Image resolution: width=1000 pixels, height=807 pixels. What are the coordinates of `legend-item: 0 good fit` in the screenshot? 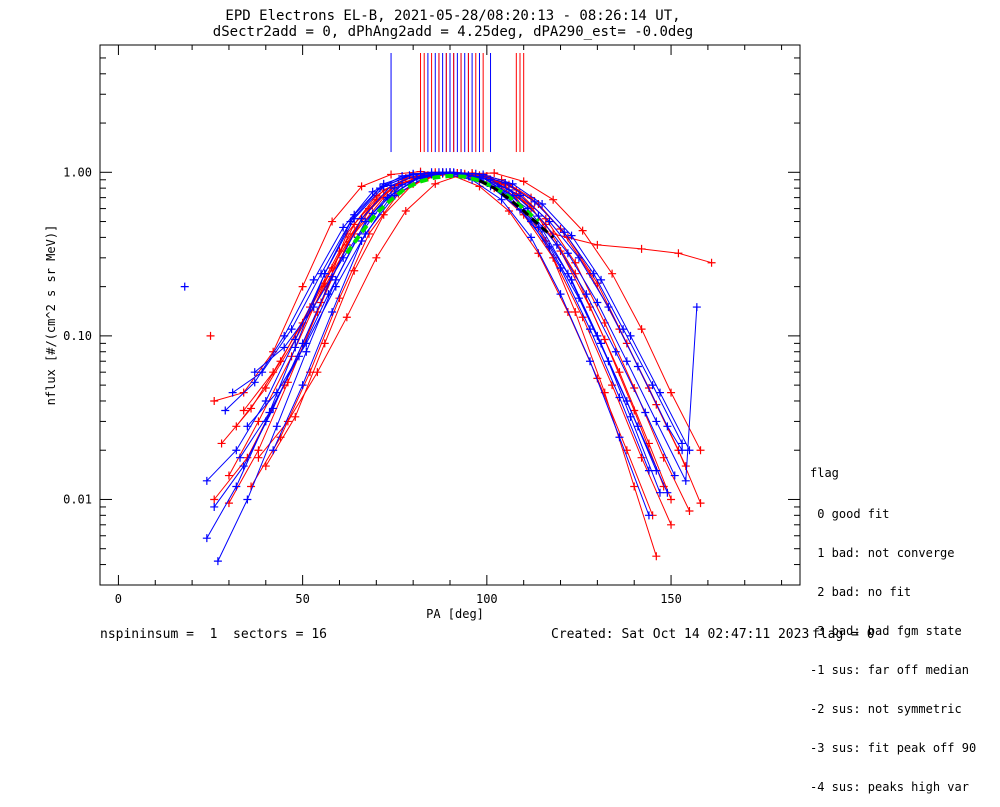 It's located at (850, 514).